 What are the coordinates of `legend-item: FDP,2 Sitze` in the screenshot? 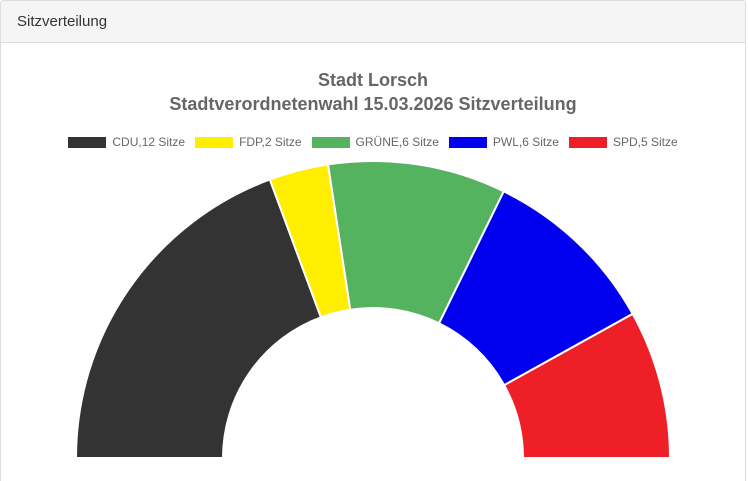 It's located at (248, 142).